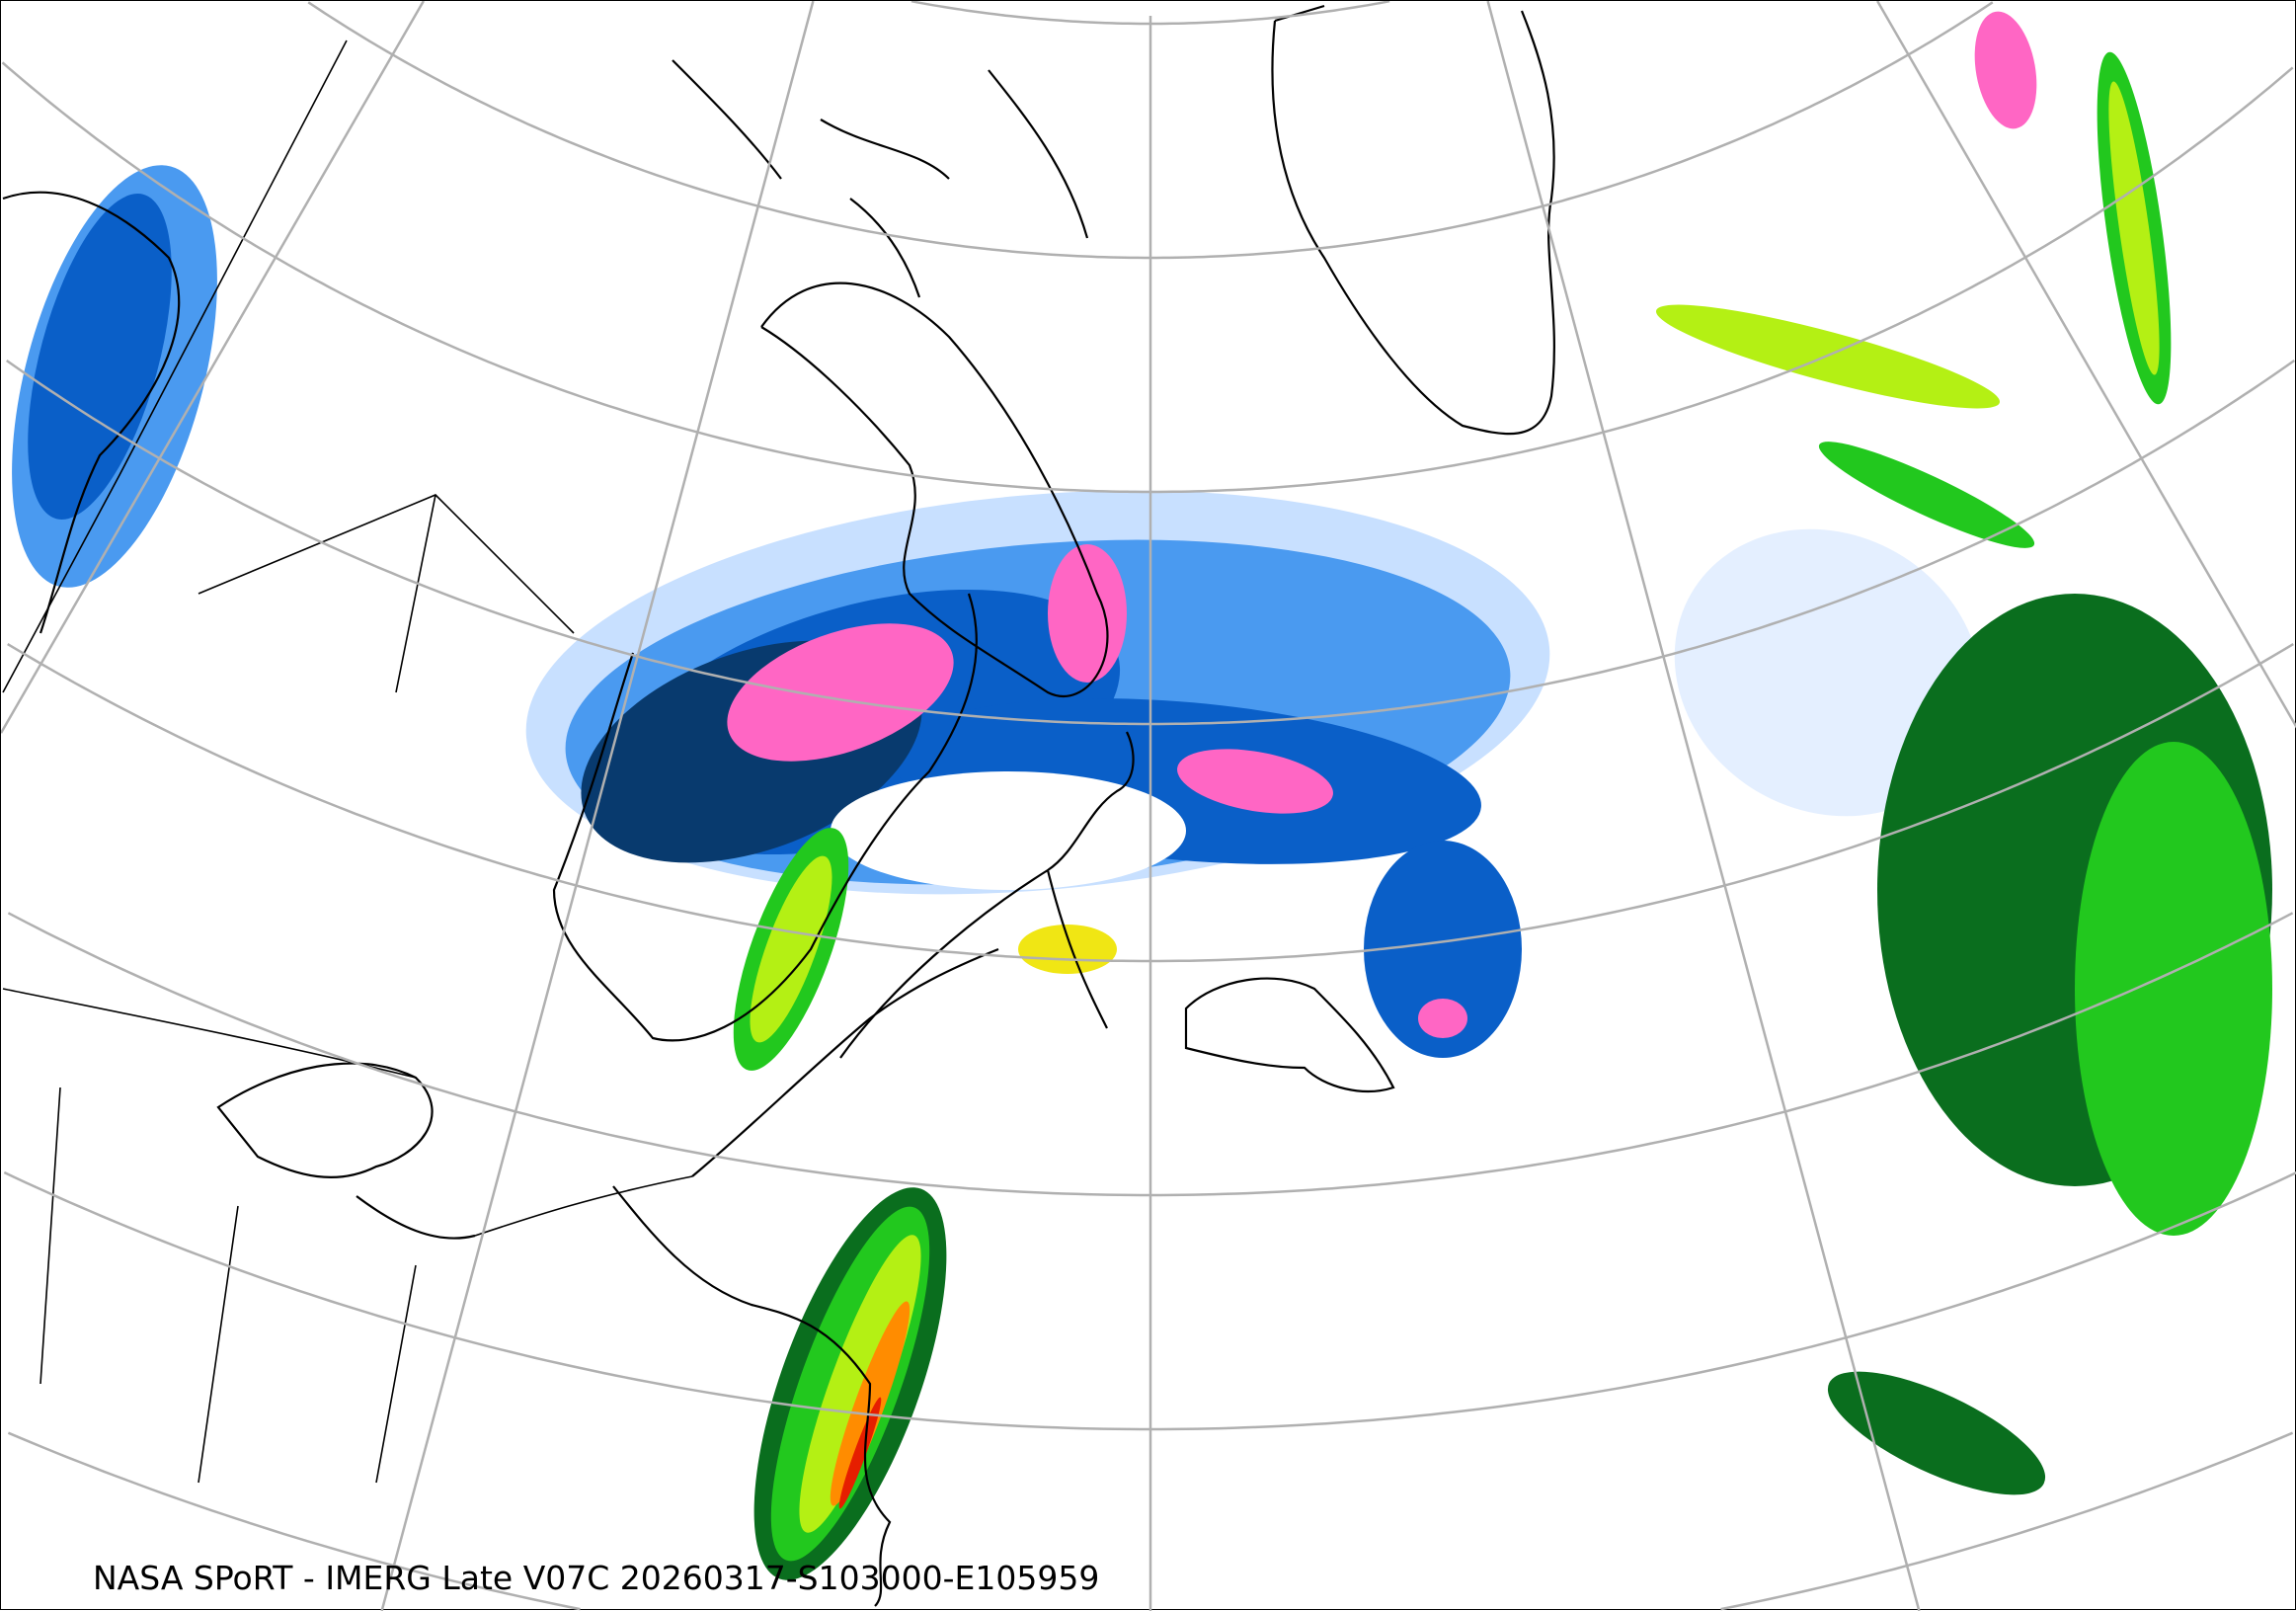  Describe the element at coordinates (752, 1396) in the screenshot. I see `us-east-coast` at that location.